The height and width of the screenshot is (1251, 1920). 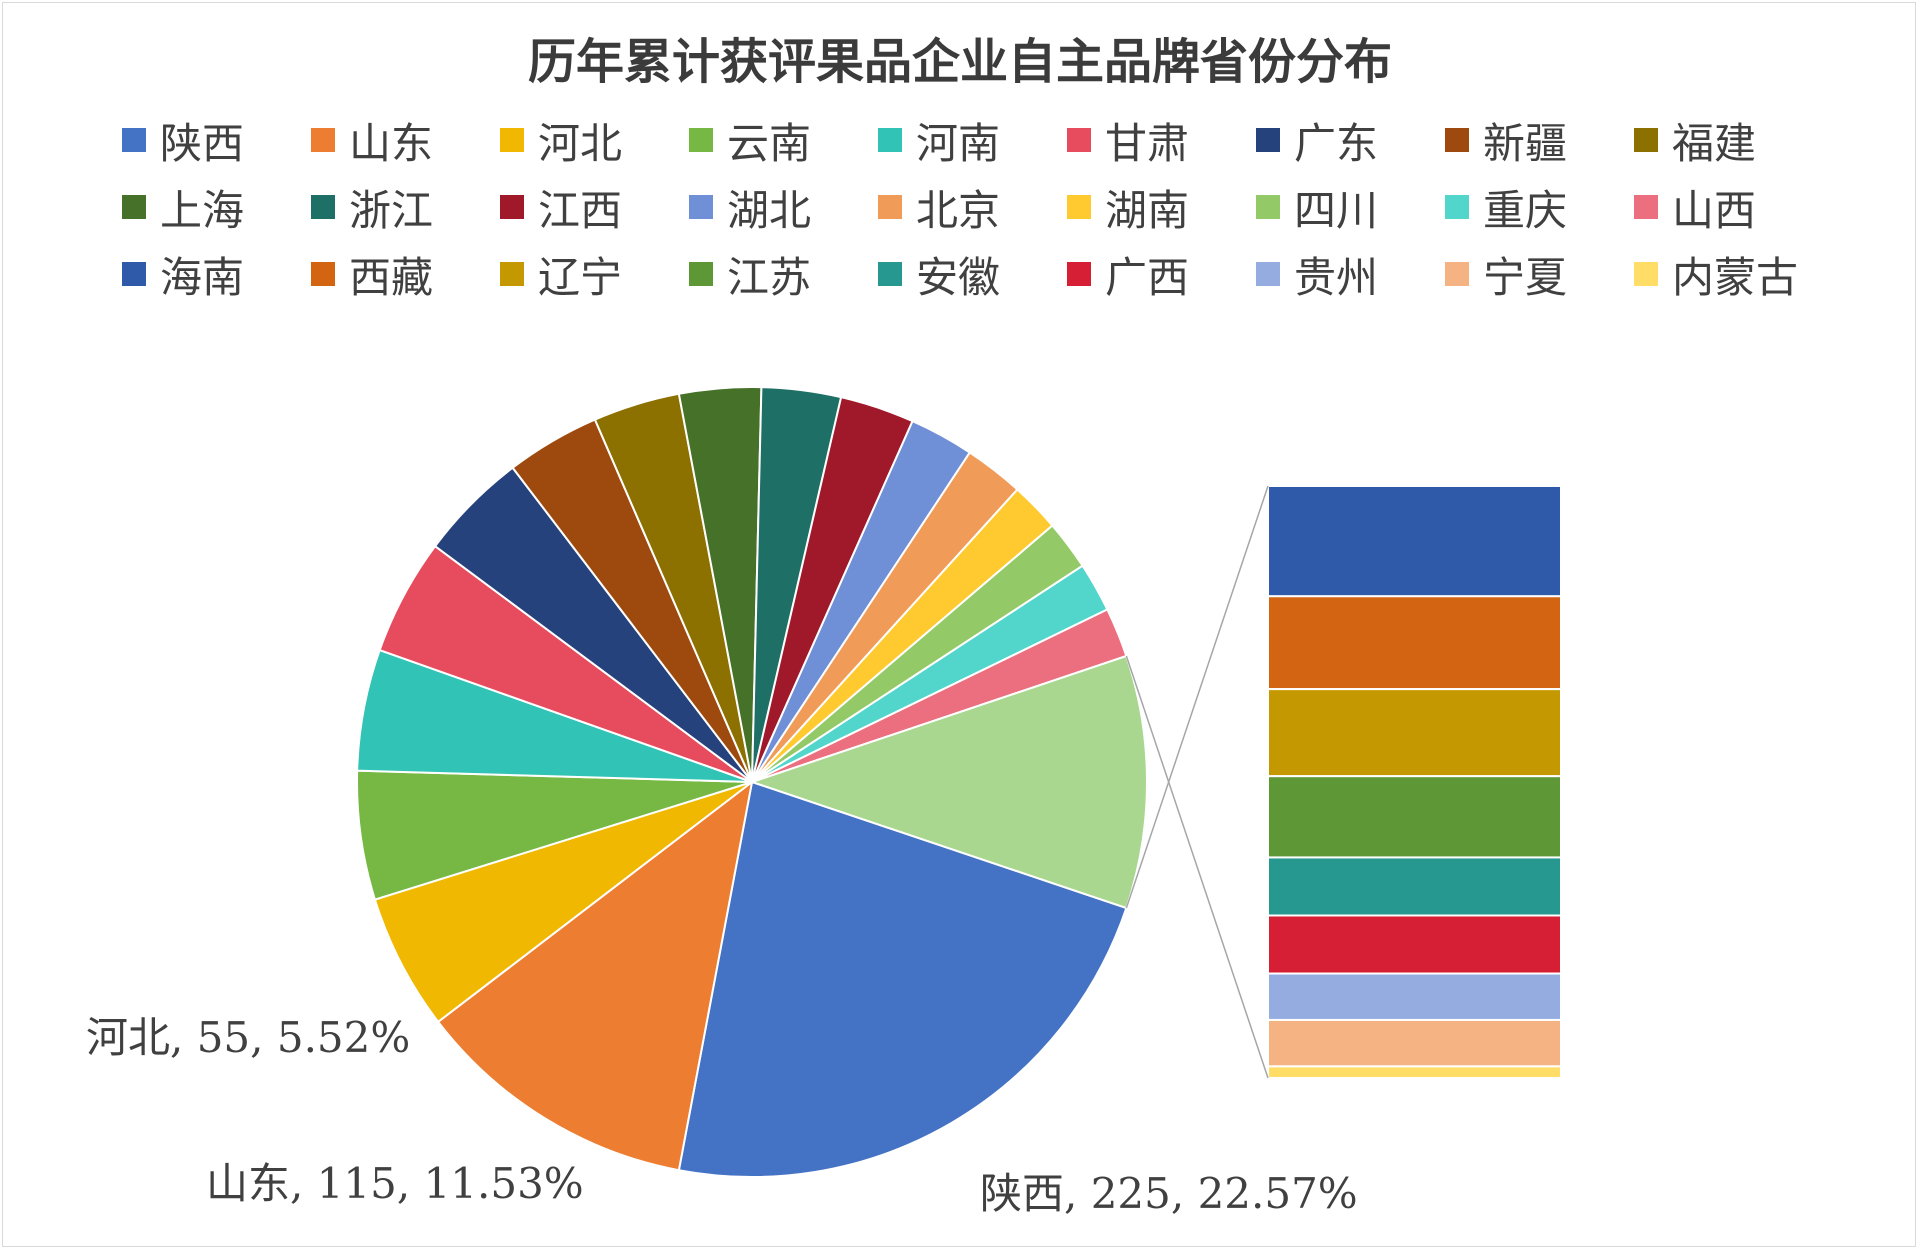 I want to click on legend-item: 江西, so click(x=561, y=207).